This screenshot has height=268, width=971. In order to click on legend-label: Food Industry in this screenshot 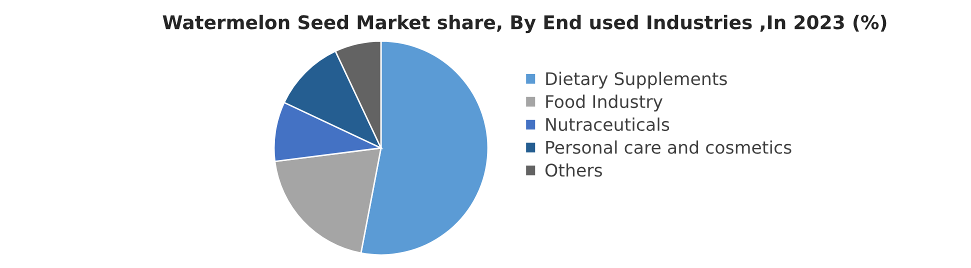, I will do `click(604, 103)`.